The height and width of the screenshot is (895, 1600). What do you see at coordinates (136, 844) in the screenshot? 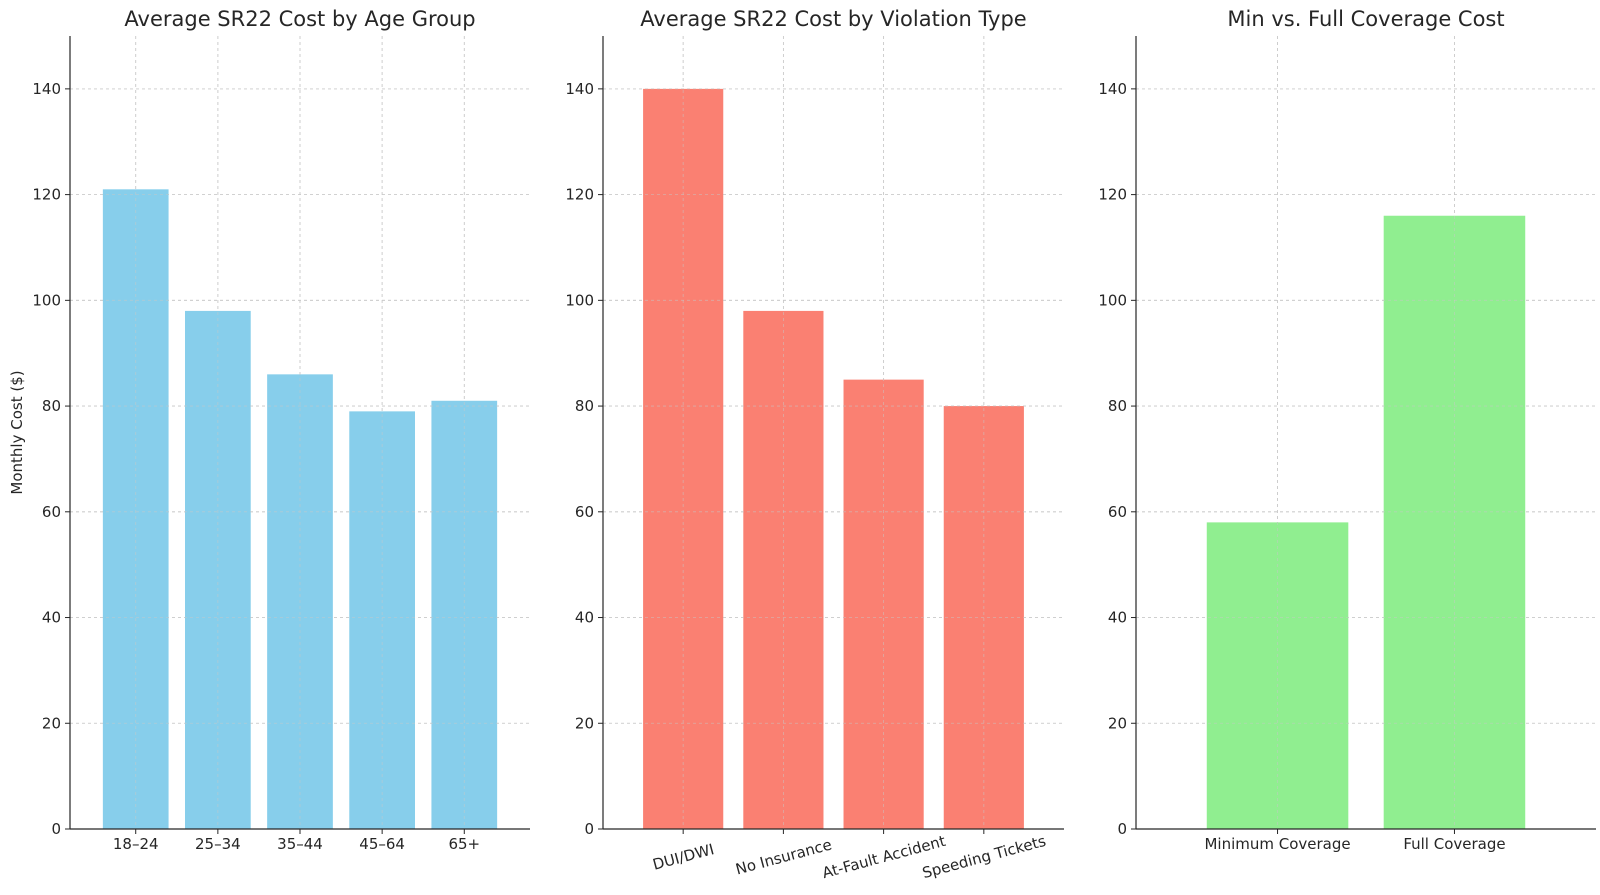
I see `x-tick-label-18-24: 18–24` at bounding box center [136, 844].